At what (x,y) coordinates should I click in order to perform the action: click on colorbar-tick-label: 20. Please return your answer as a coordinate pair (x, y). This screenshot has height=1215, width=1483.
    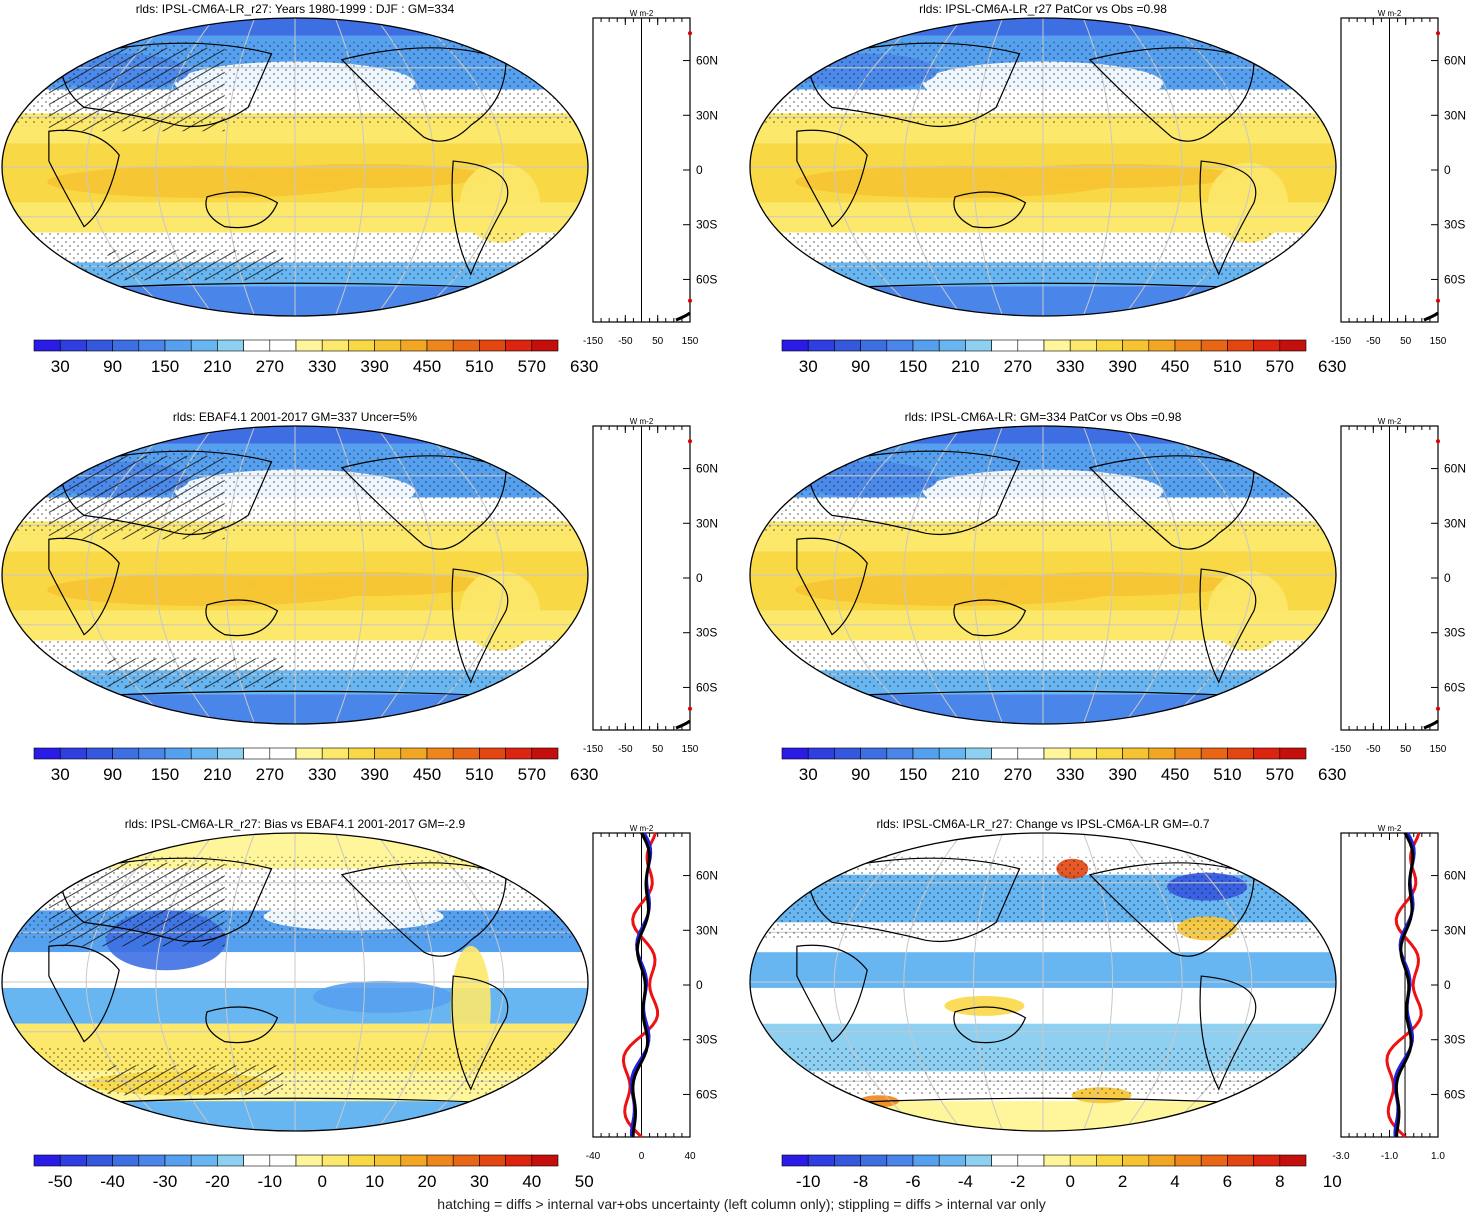
    Looking at the image, I should click on (427, 1181).